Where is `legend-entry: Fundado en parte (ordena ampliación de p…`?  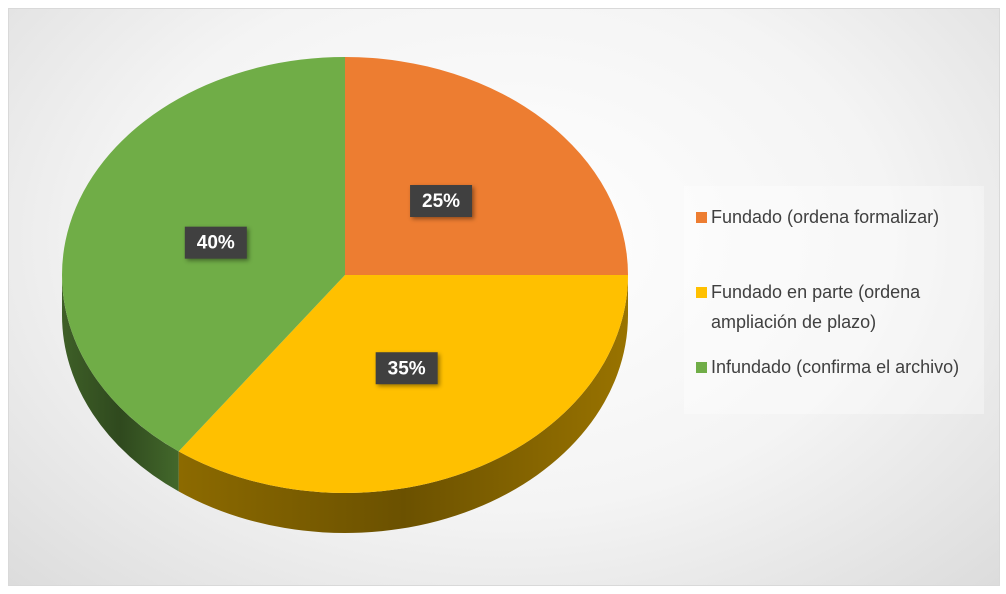
legend-entry: Fundado en parte (ordena ampliación de p… is located at coordinates (844, 307).